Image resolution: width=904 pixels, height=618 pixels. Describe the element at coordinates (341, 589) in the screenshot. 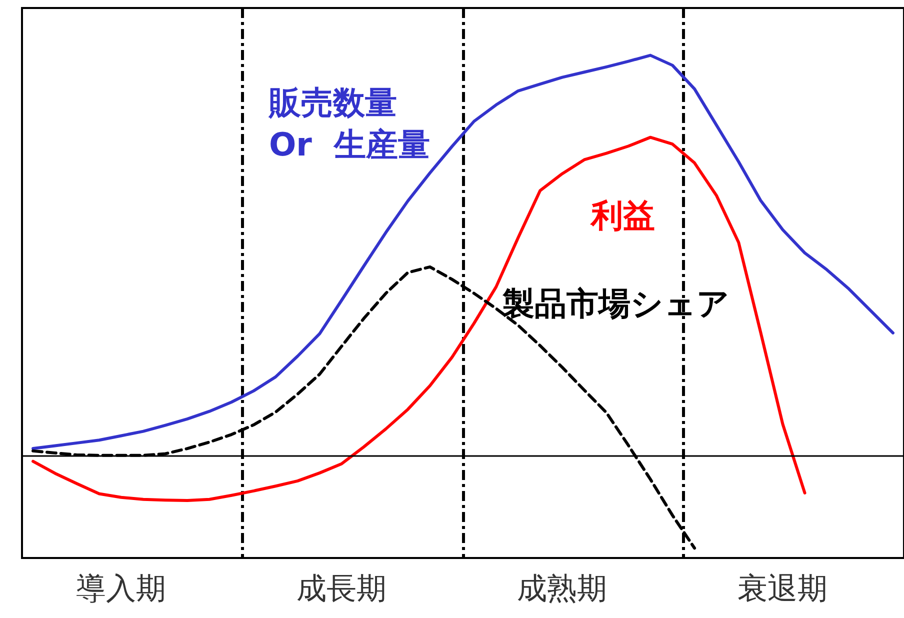

I see `x-tick-label: 成長期` at that location.